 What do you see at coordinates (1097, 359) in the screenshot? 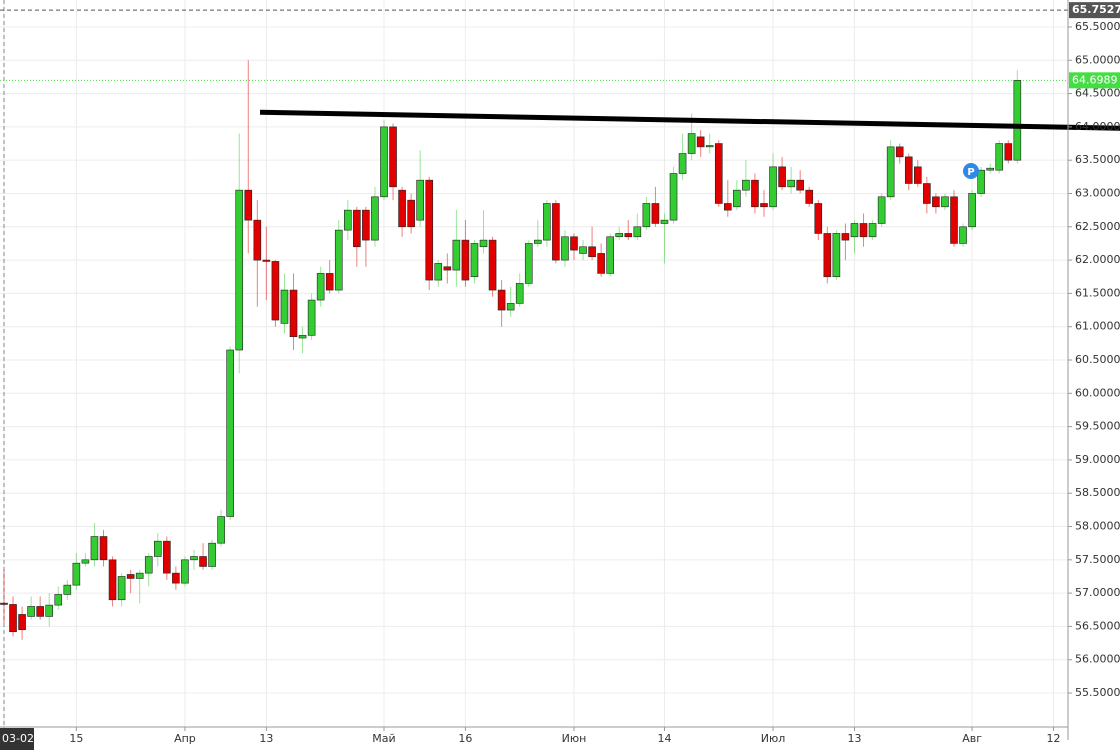
I see `y-tick-label: 60.5000` at bounding box center [1097, 359].